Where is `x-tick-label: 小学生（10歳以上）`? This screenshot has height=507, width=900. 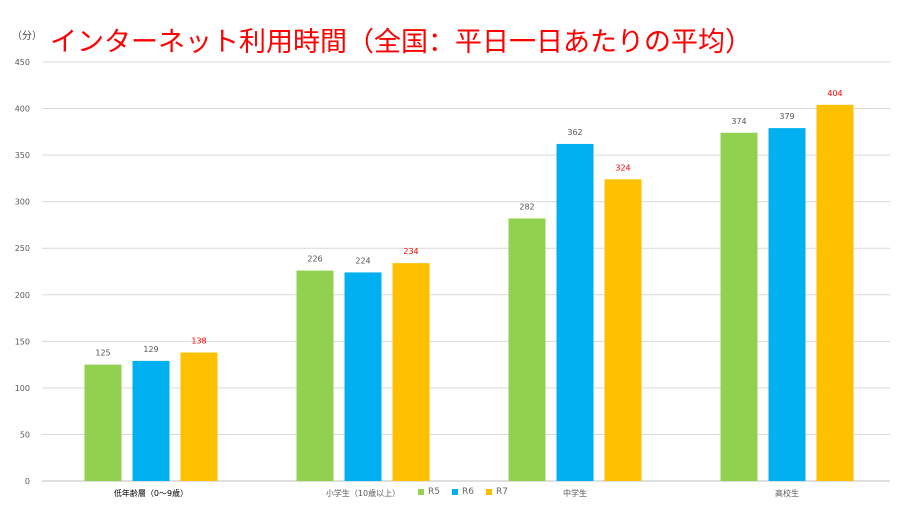 x-tick-label: 小学生（10歳以上） is located at coordinates (363, 493).